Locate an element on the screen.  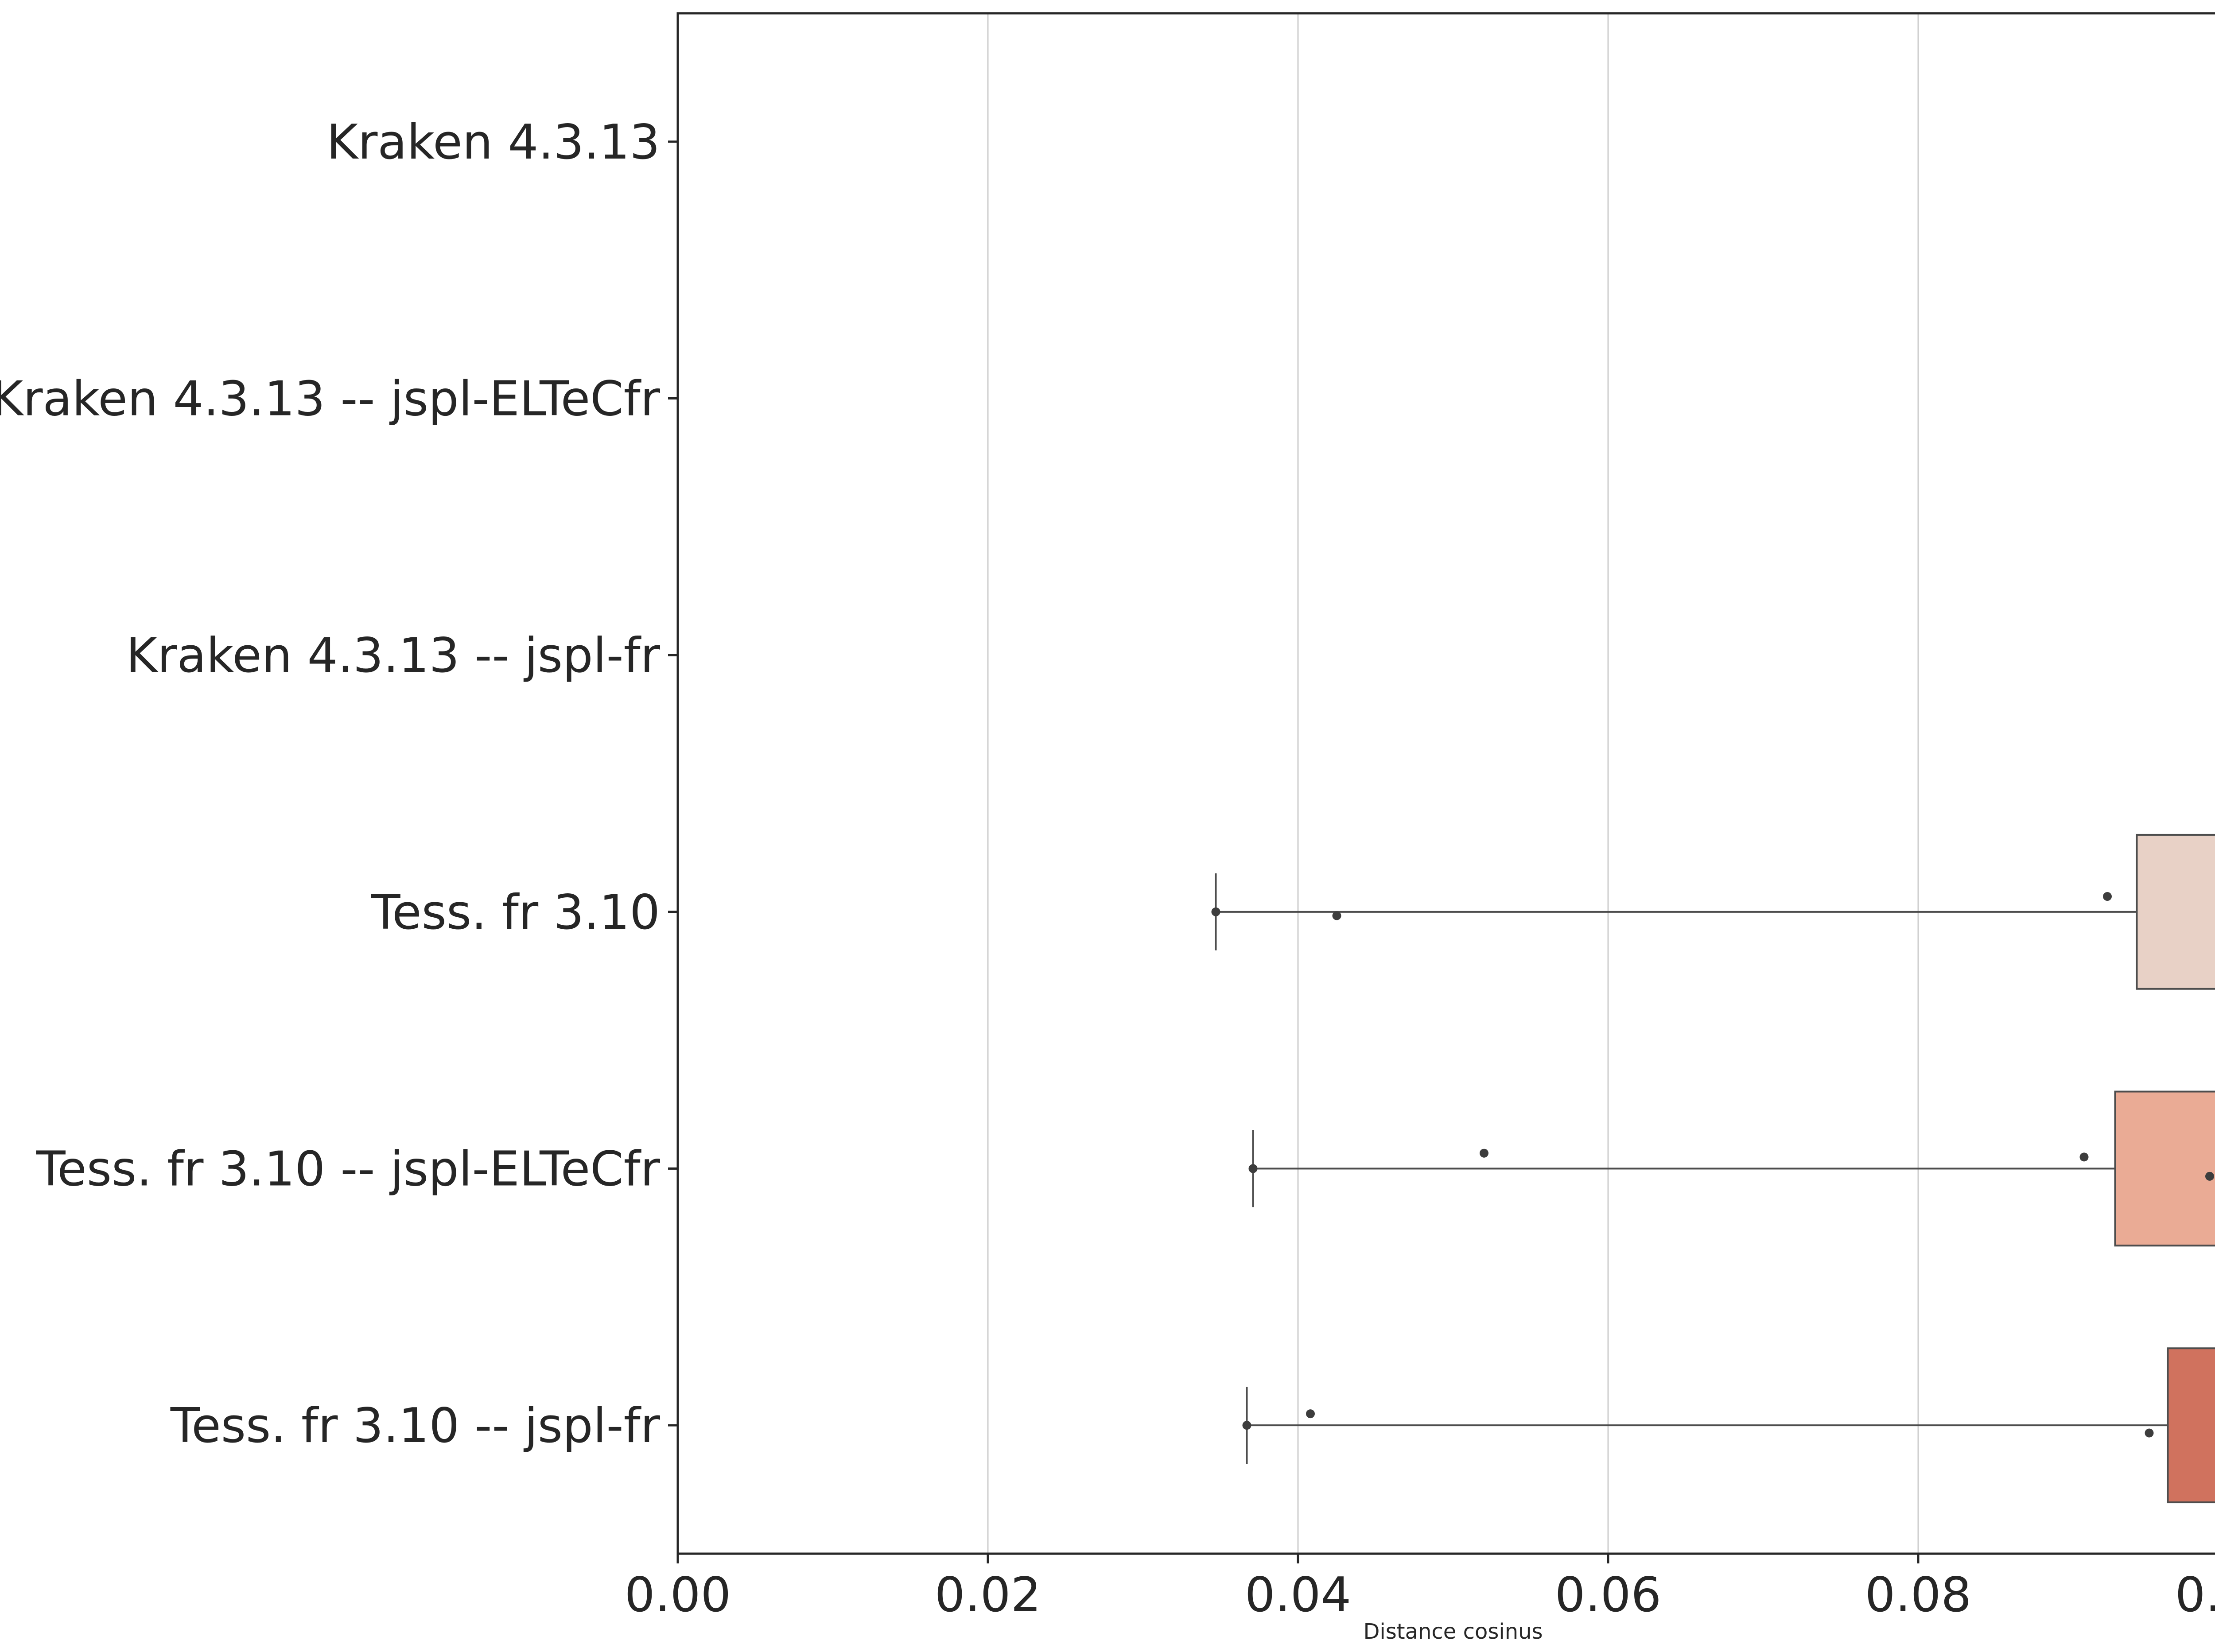
x-tick-label: 0.04 is located at coordinates (1298, 1595).